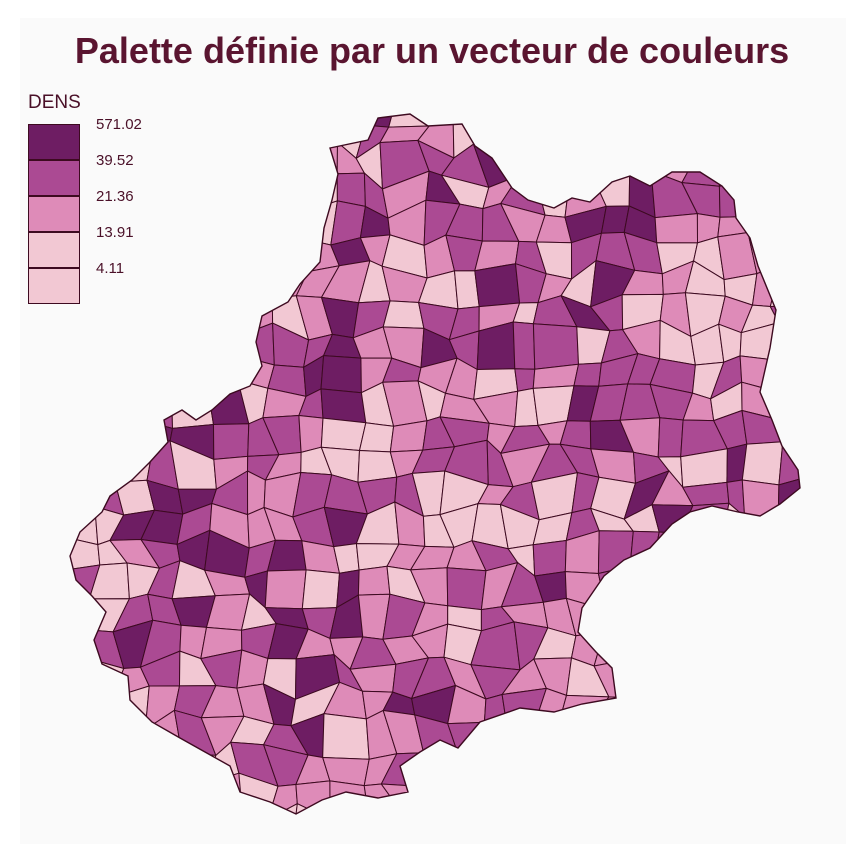 Image resolution: width=864 pixels, height=864 pixels. I want to click on legend-label: 4.11, so click(110, 268).